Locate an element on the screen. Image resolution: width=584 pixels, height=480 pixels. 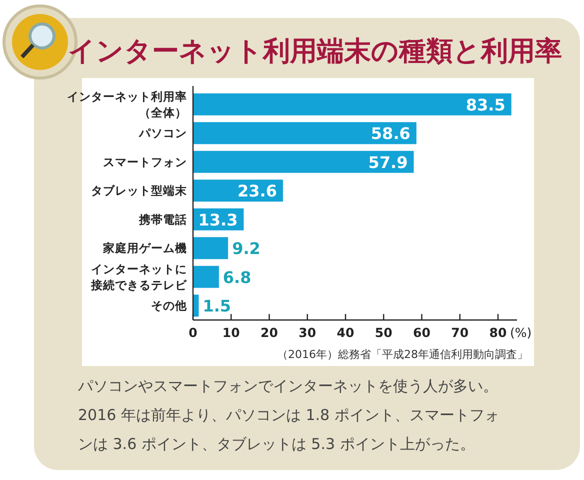
y-tick-label: スマートフォン is located at coordinates (145, 161).